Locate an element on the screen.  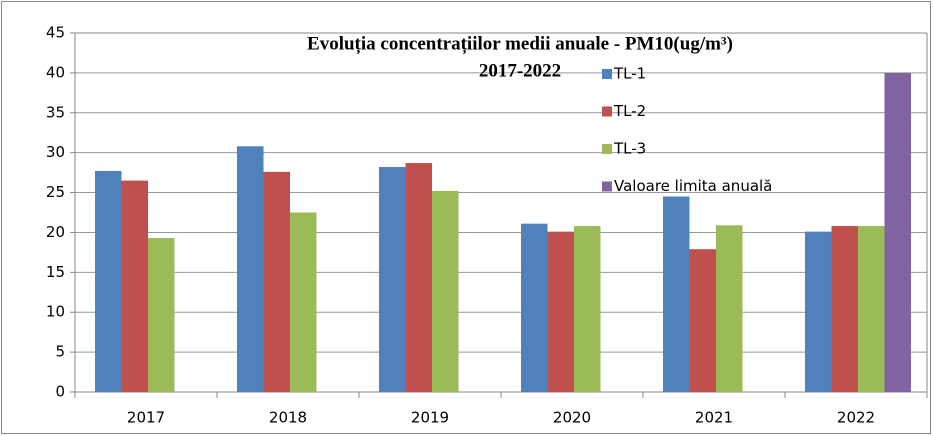
chart-subtitle: 2017-2022 is located at coordinates (520, 70).